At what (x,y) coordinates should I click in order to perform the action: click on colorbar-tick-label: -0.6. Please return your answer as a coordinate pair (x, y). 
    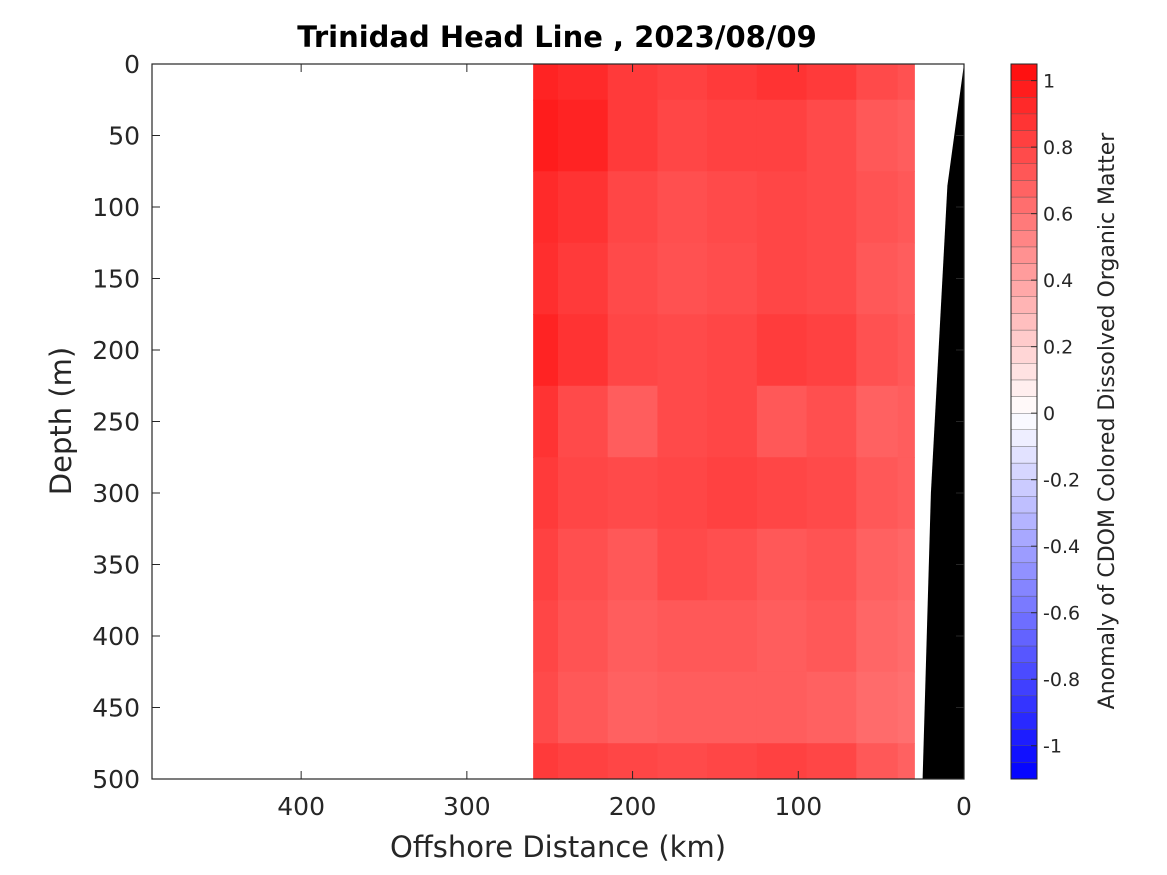
    Looking at the image, I should click on (1061, 614).